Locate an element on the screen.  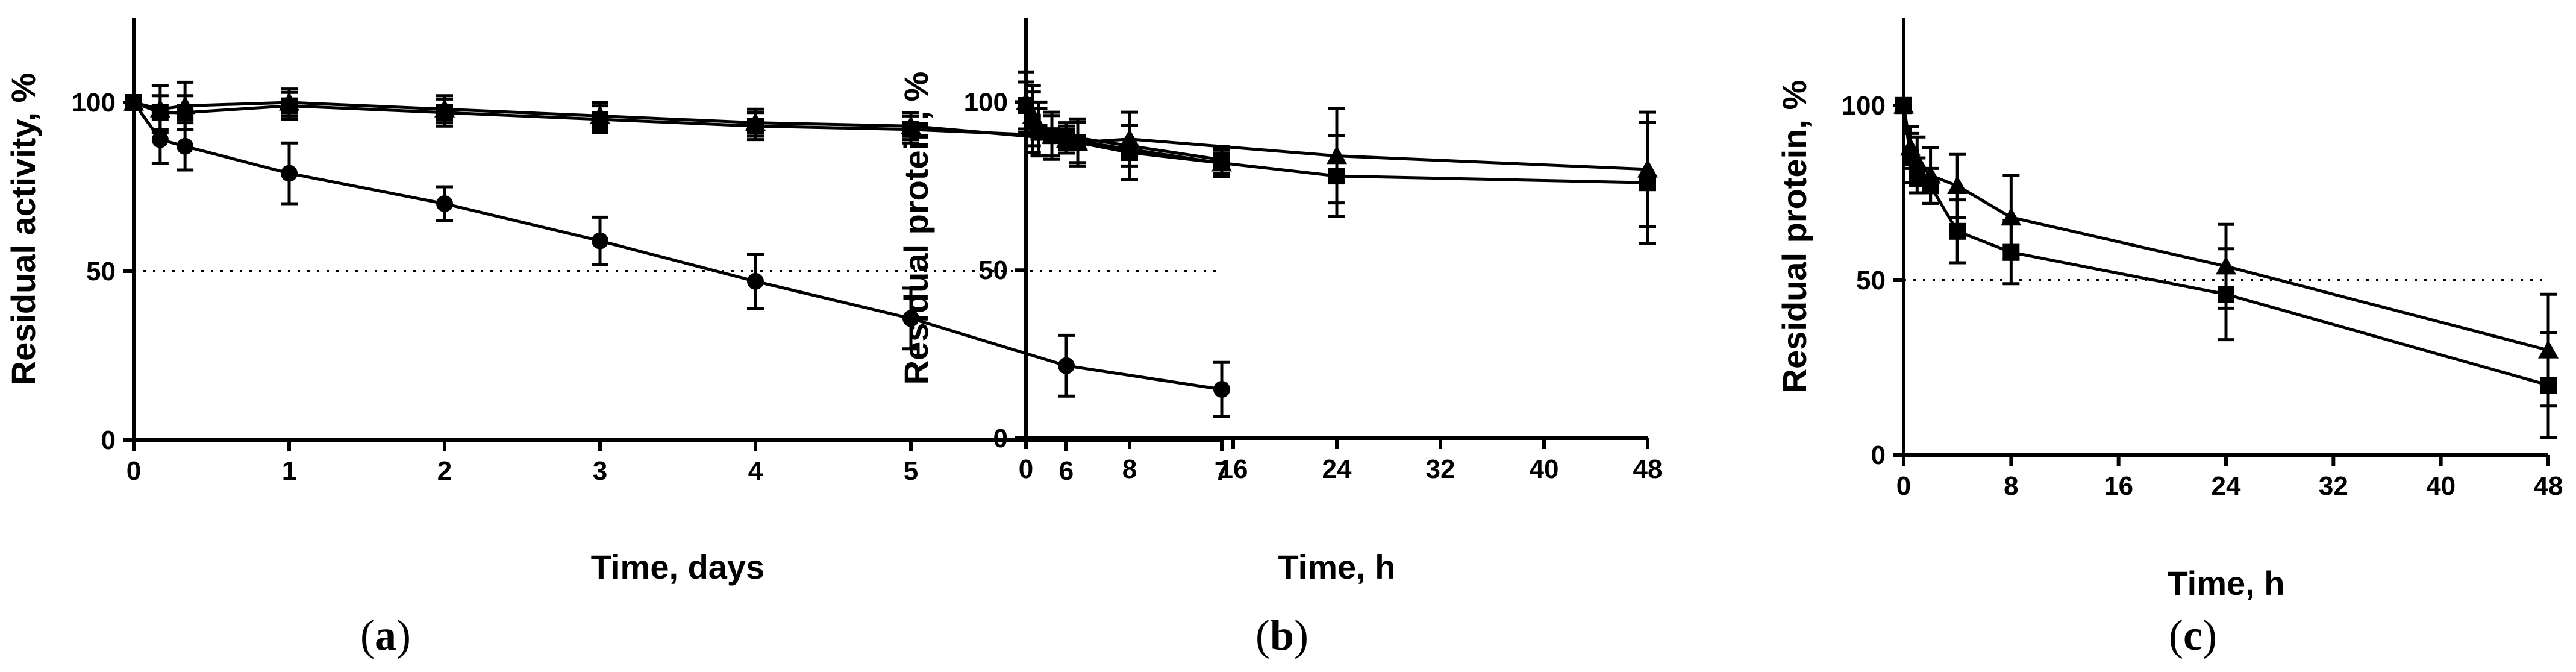
x-tick-label: 1 is located at coordinates (289, 471).